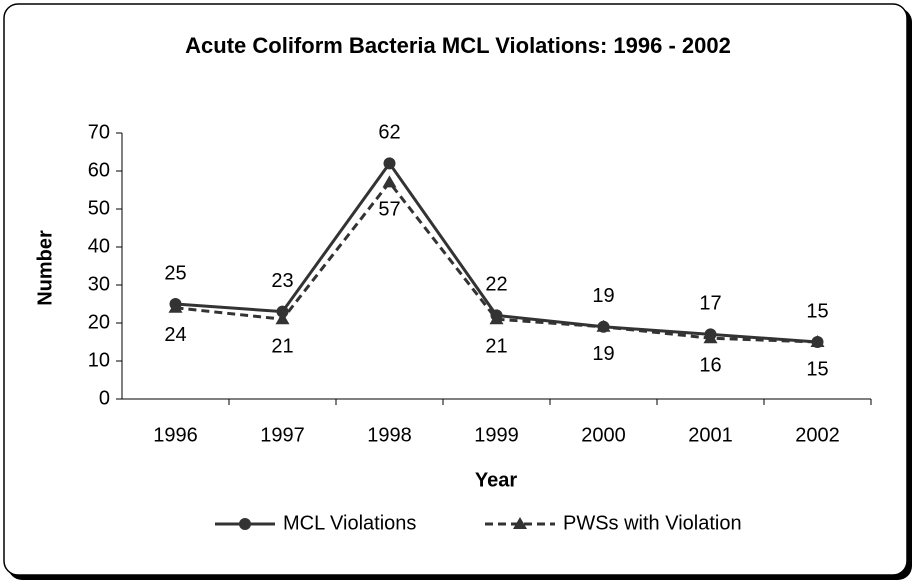 Image resolution: width=917 pixels, height=583 pixels. What do you see at coordinates (603, 435) in the screenshot?
I see `x-tick-label: 2000` at bounding box center [603, 435].